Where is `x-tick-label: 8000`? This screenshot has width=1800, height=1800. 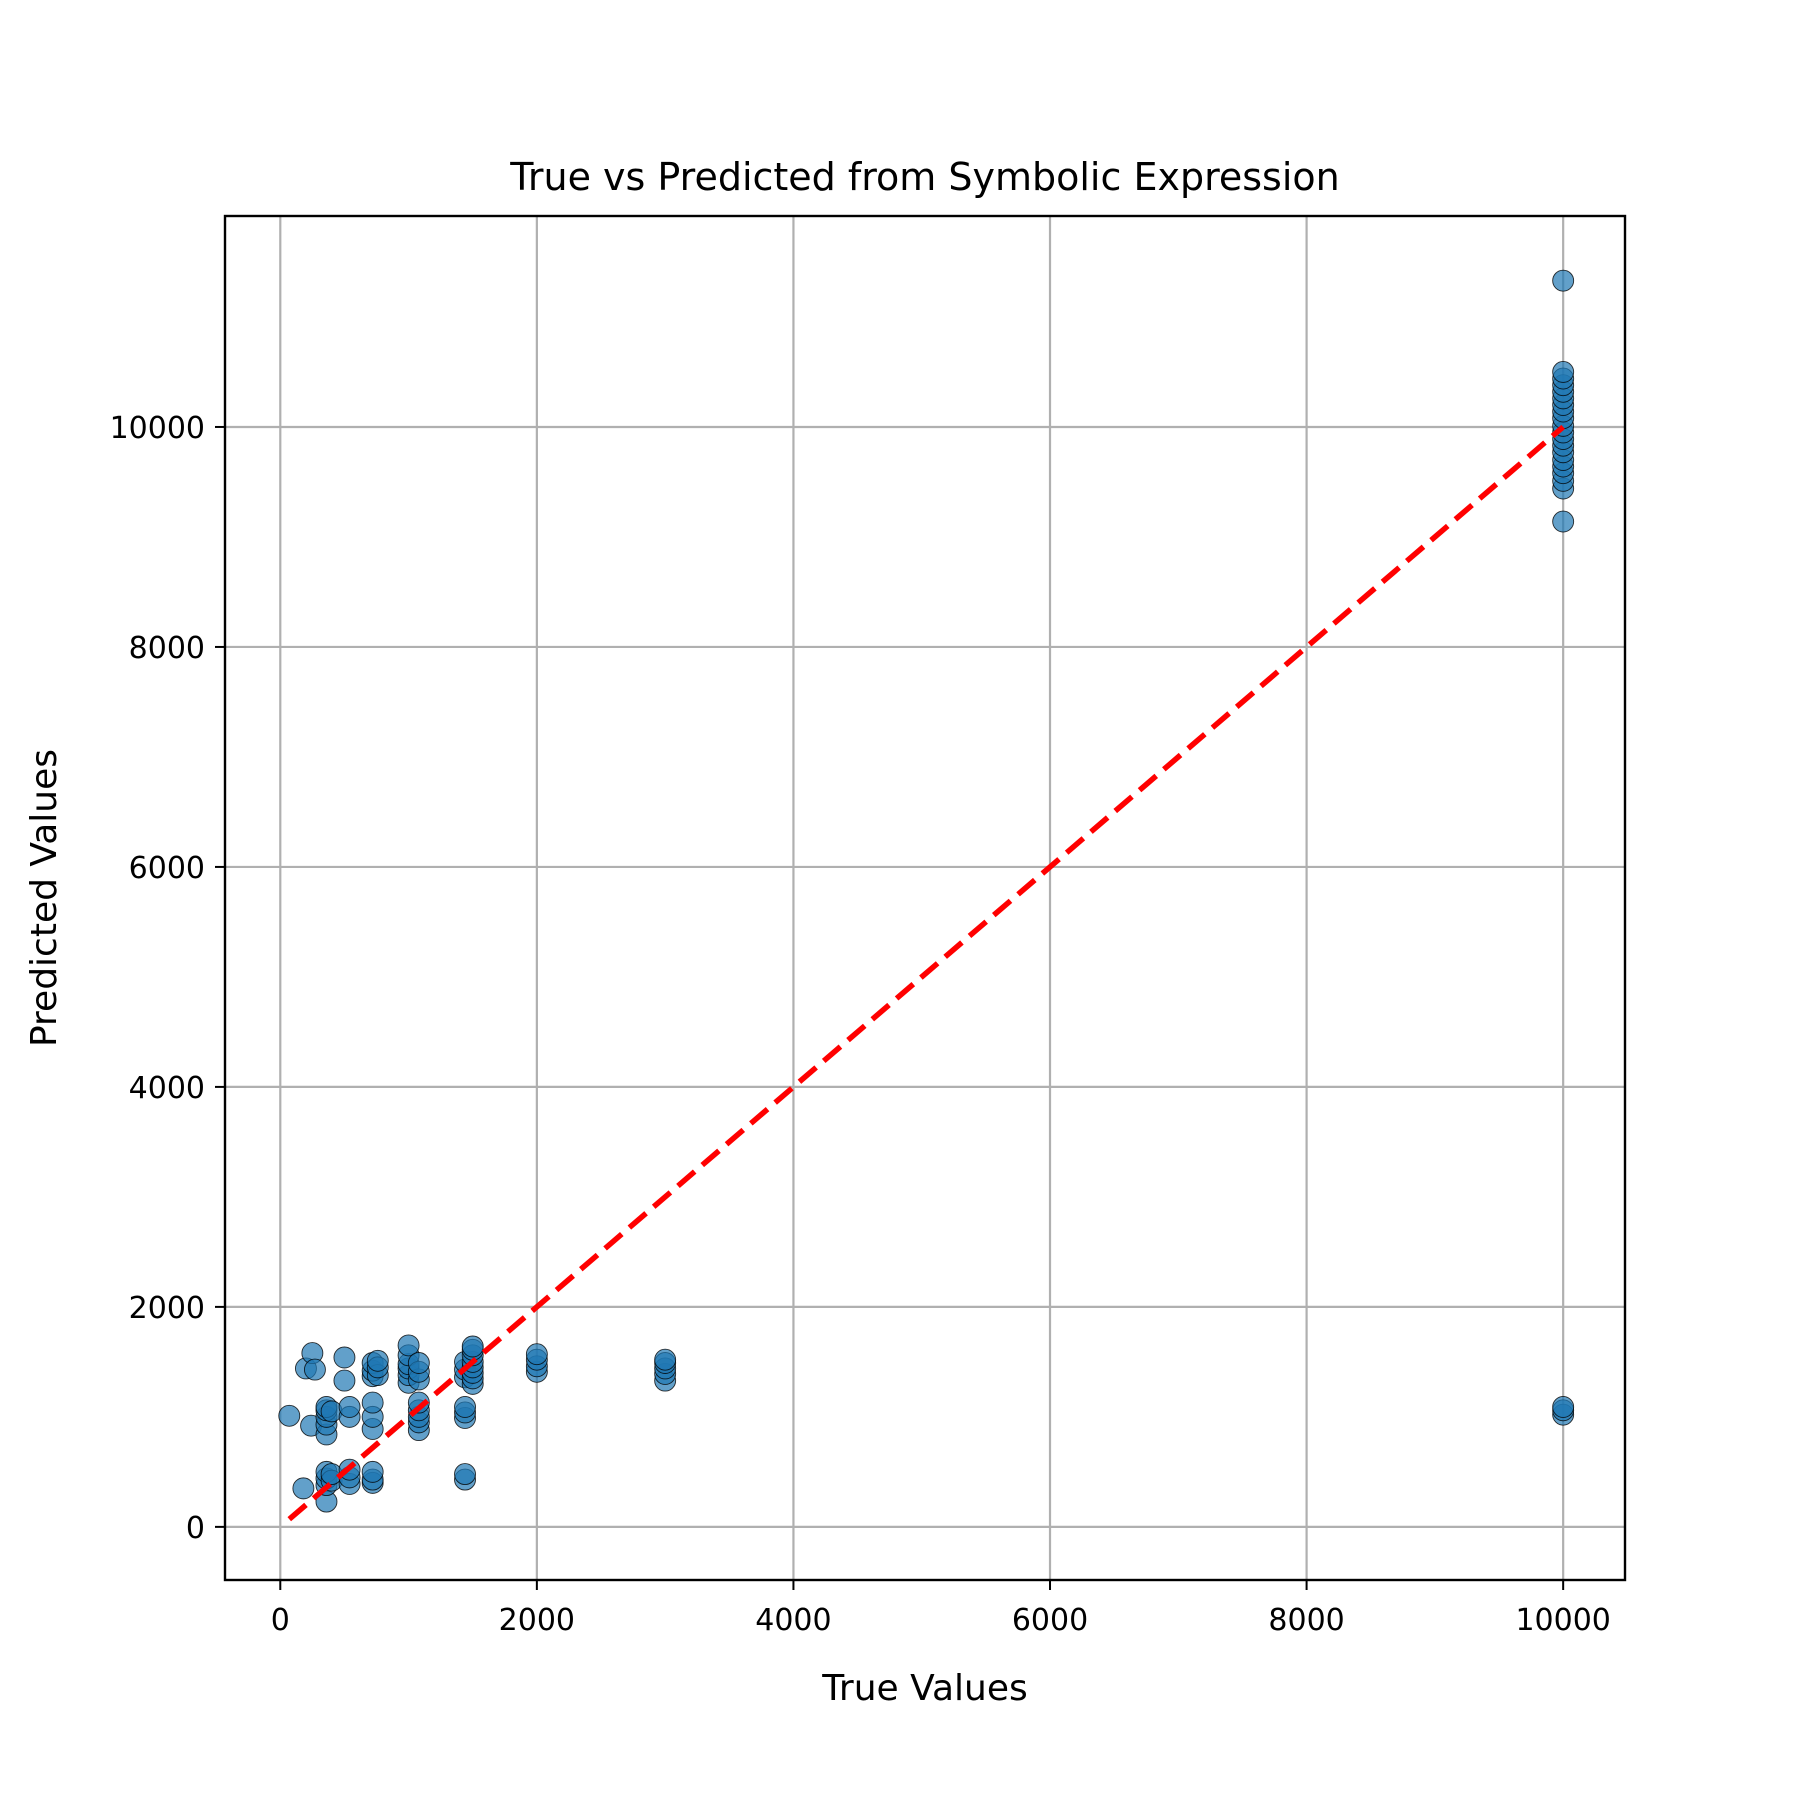 x-tick-label: 8000 is located at coordinates (1306, 1620).